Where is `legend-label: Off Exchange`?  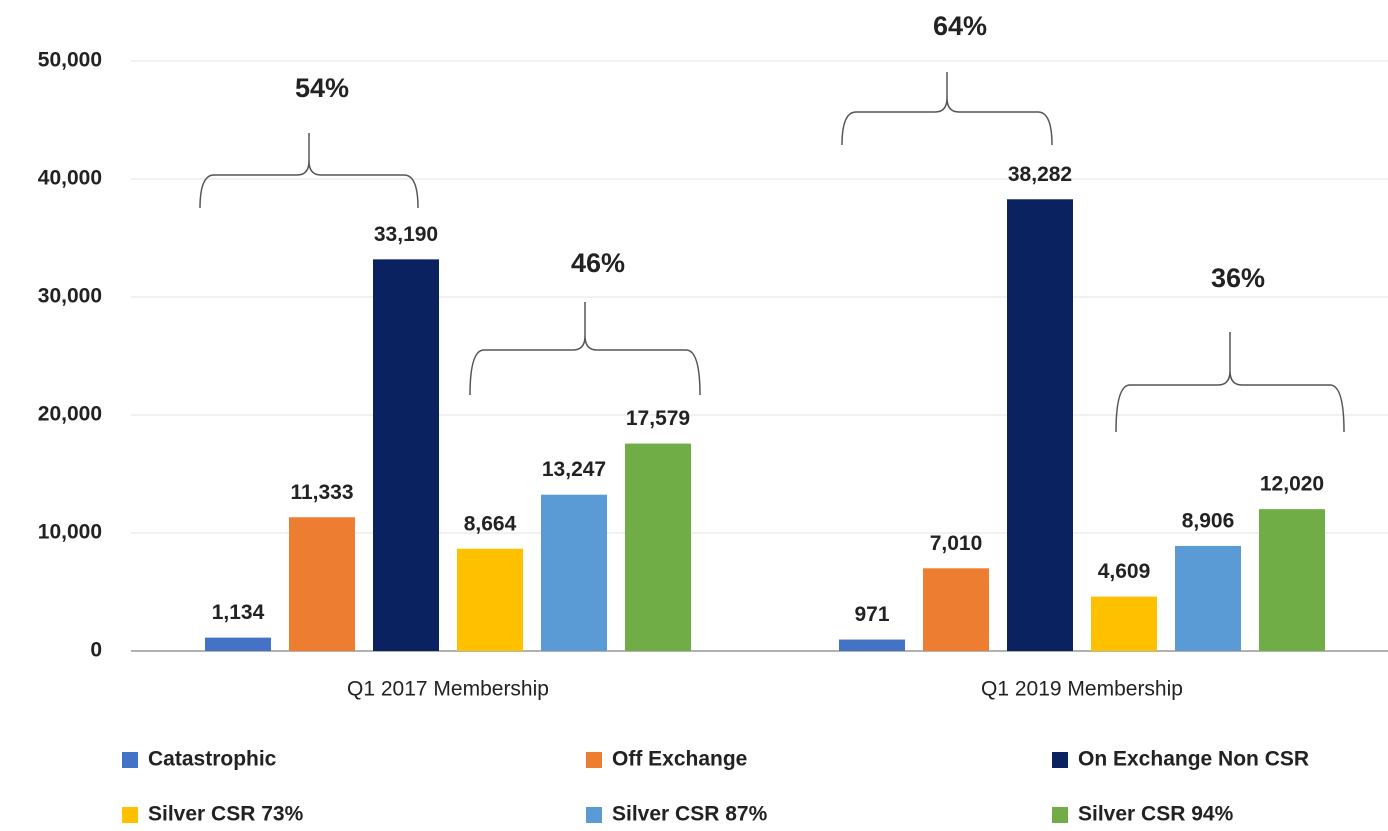 legend-label: Off Exchange is located at coordinates (679, 759).